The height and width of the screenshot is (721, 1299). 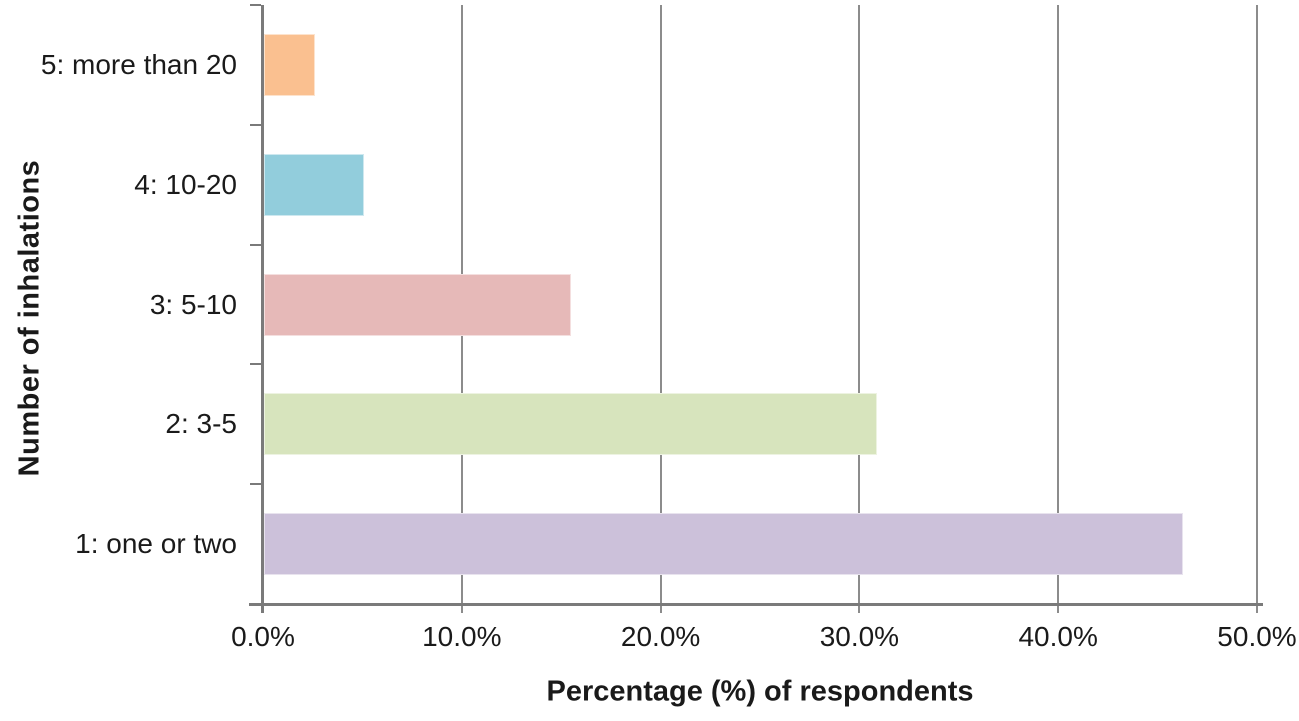 What do you see at coordinates (1257, 636) in the screenshot?
I see `x-tick-label: 50.0%` at bounding box center [1257, 636].